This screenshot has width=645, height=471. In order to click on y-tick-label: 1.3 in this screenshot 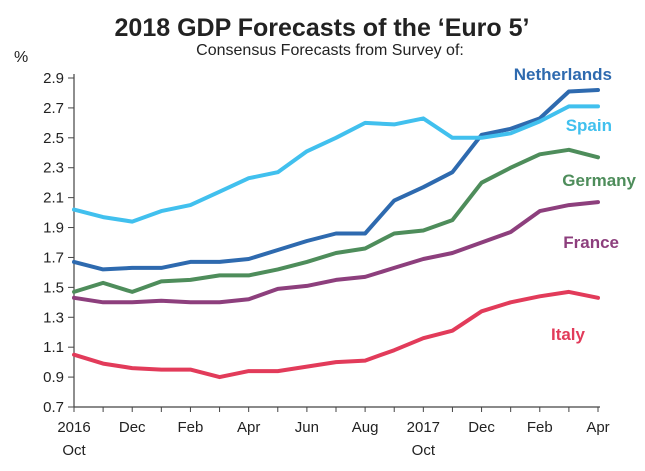, I will do `click(53, 317)`.